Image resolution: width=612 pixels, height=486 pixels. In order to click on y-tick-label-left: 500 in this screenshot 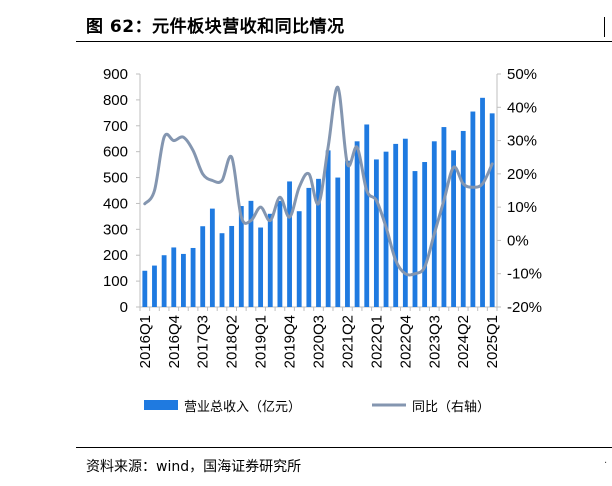, I will do `click(115, 178)`.